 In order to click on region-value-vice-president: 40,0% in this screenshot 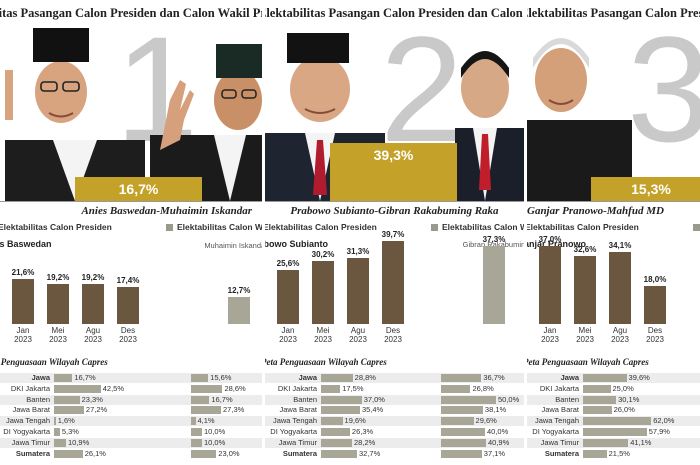, I will do `click(498, 431)`.